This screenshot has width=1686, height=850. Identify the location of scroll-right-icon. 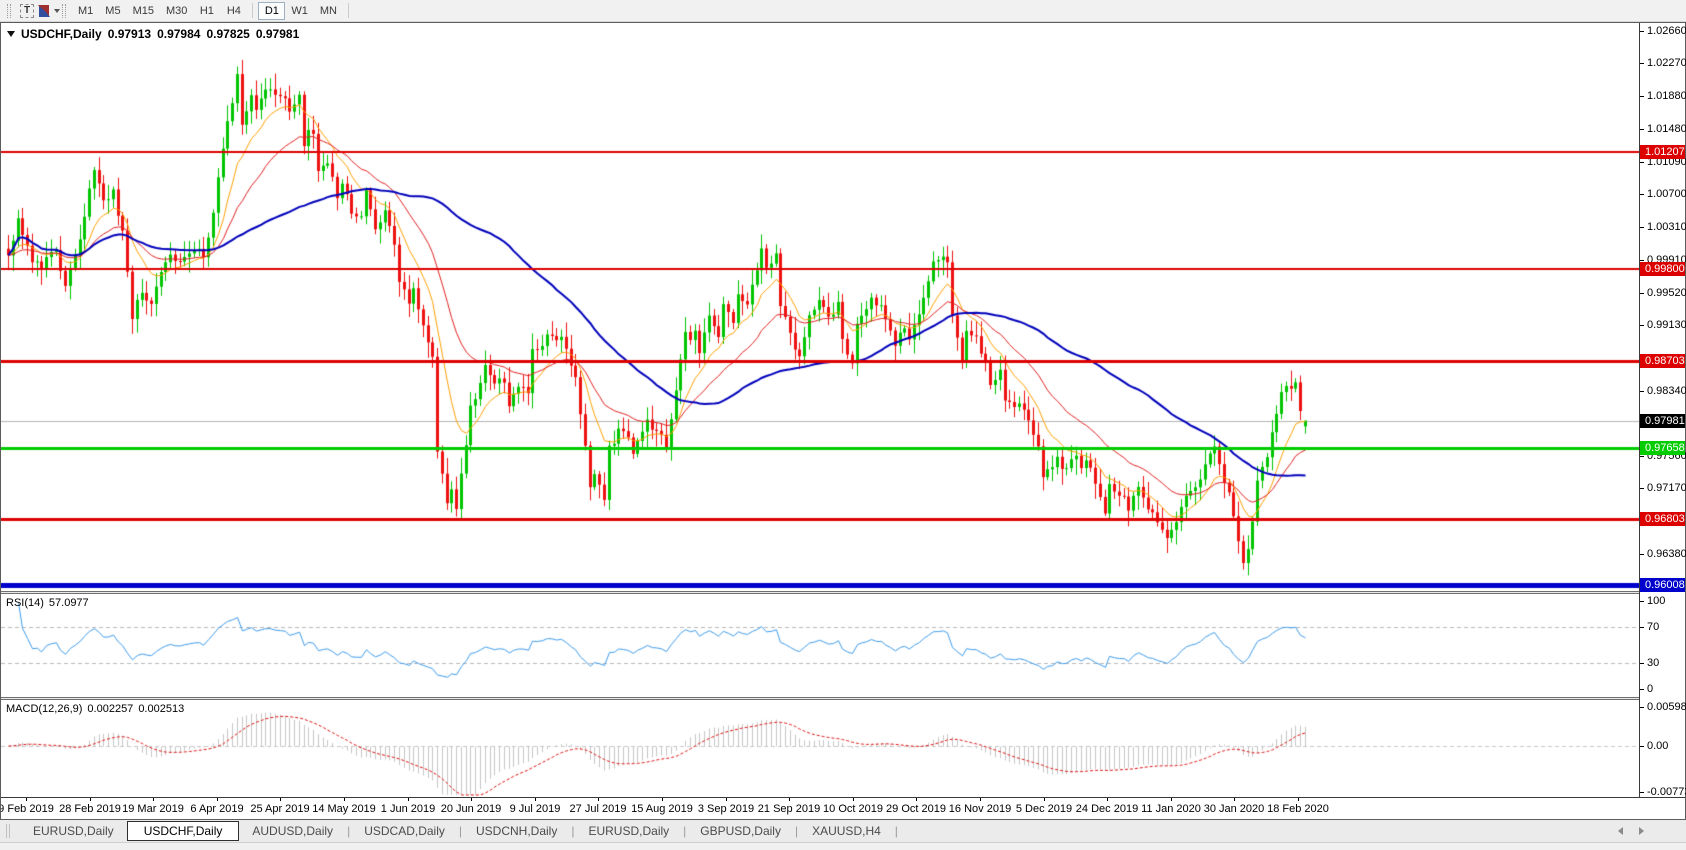
(1641, 831).